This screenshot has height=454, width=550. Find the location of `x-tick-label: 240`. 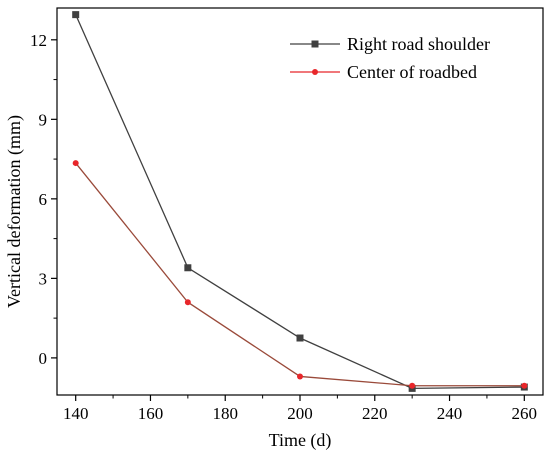

x-tick-label: 240 is located at coordinates (450, 413).